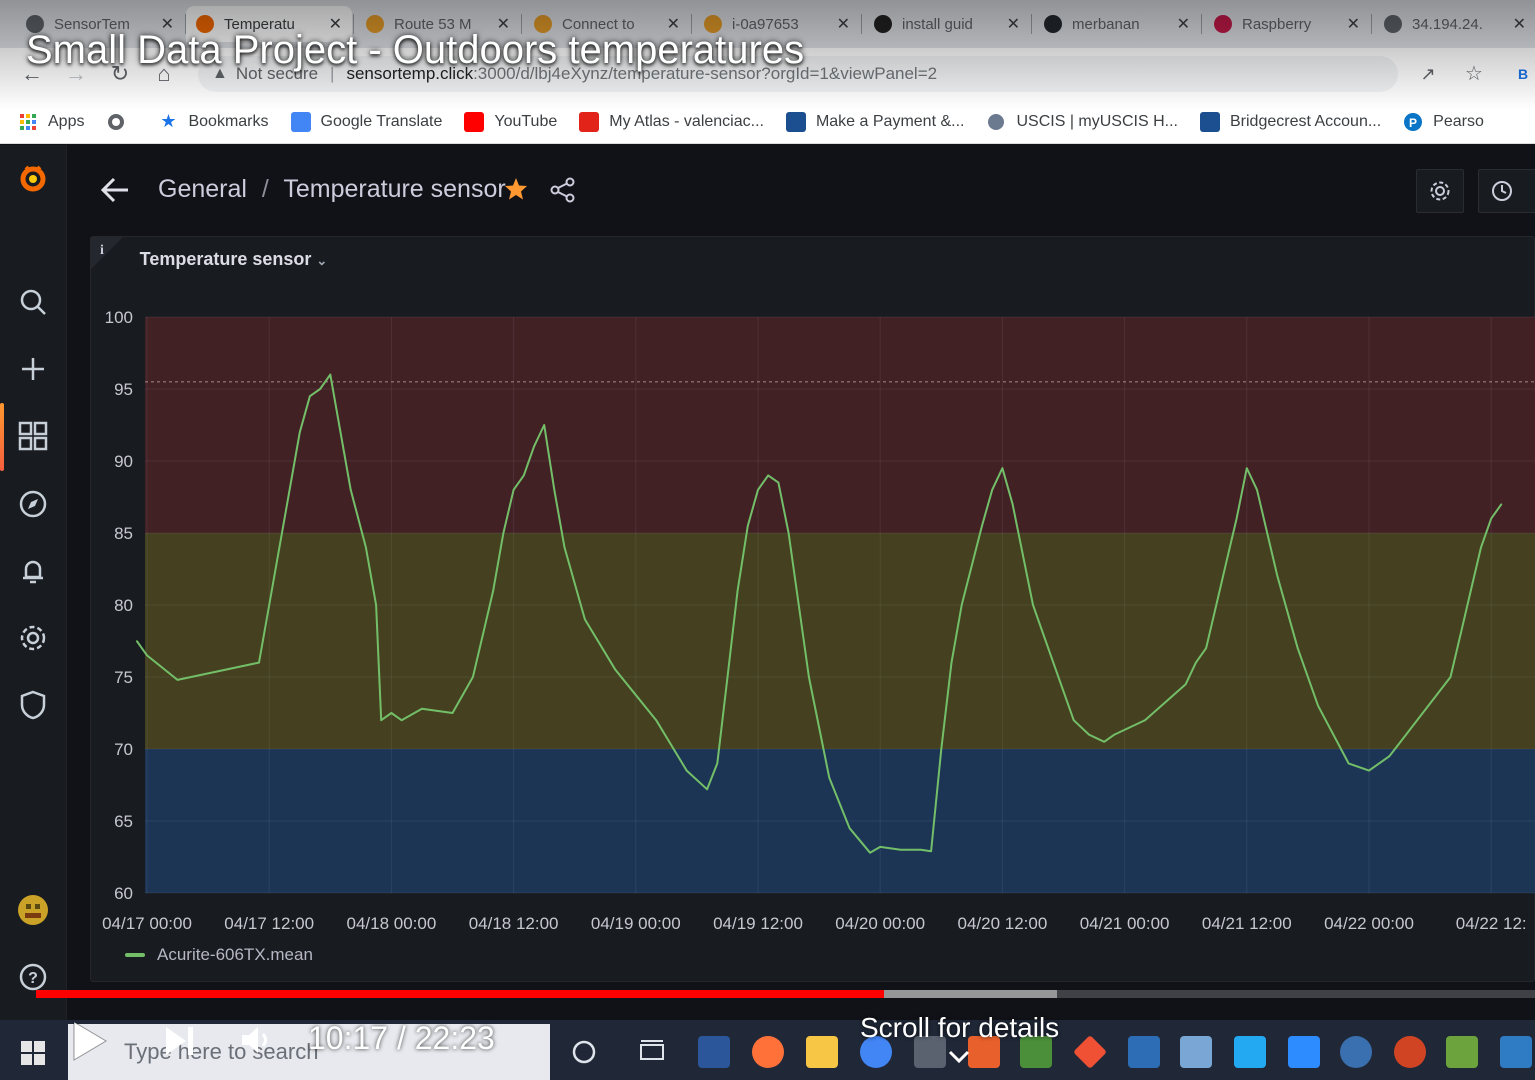 The width and height of the screenshot is (1535, 1080). Describe the element at coordinates (33, 436) in the screenshot. I see `dashboards-icon` at that location.